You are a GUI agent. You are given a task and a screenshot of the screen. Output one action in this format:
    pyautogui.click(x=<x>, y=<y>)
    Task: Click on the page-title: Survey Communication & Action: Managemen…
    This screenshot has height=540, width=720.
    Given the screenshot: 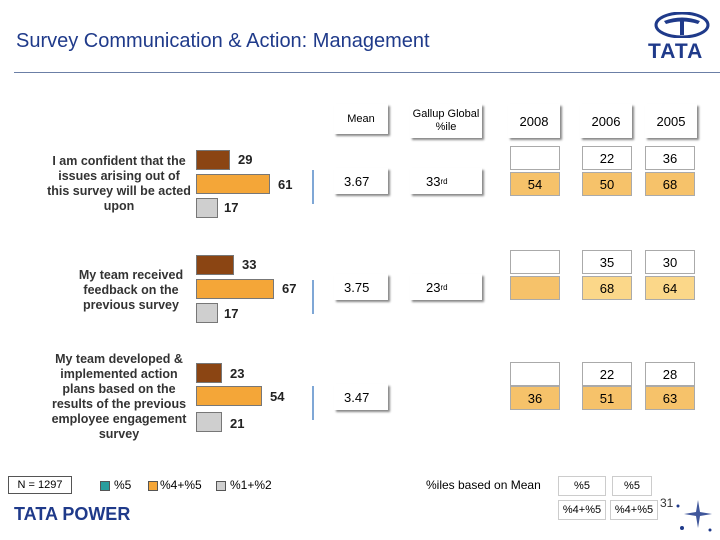 What is the action you would take?
    pyautogui.click(x=223, y=41)
    